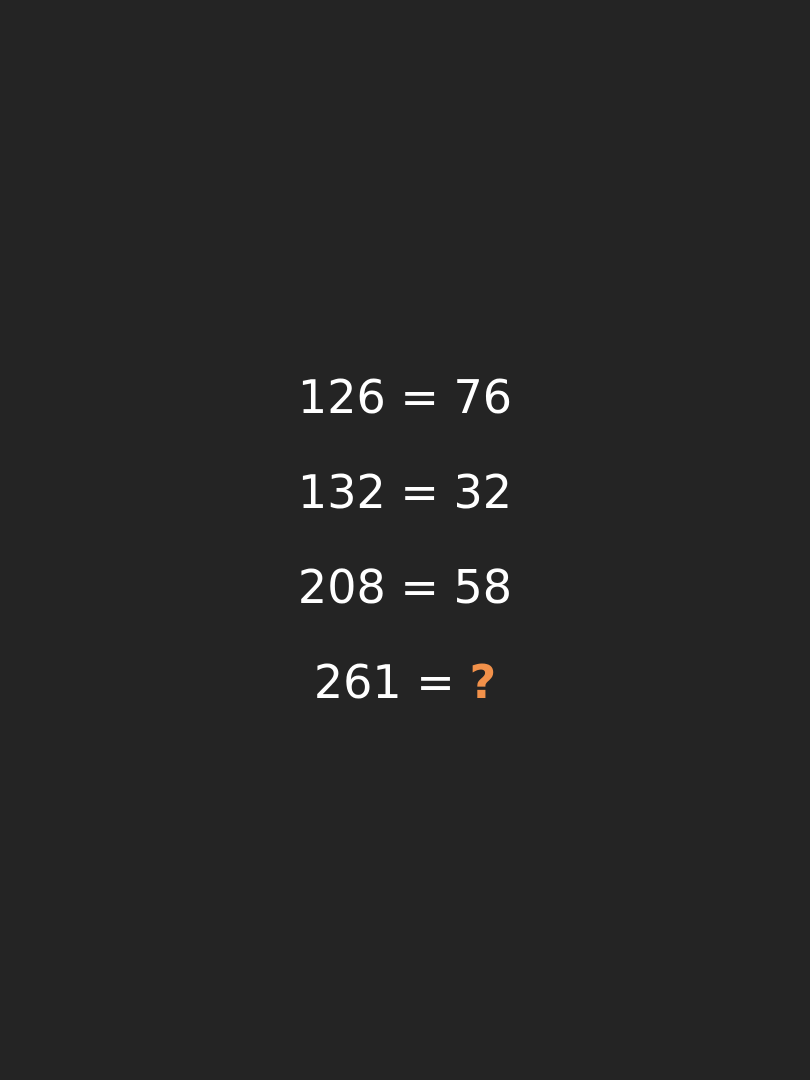 This screenshot has height=1080, width=810. I want to click on equation-row-2: 132 = 32, so click(405, 492).